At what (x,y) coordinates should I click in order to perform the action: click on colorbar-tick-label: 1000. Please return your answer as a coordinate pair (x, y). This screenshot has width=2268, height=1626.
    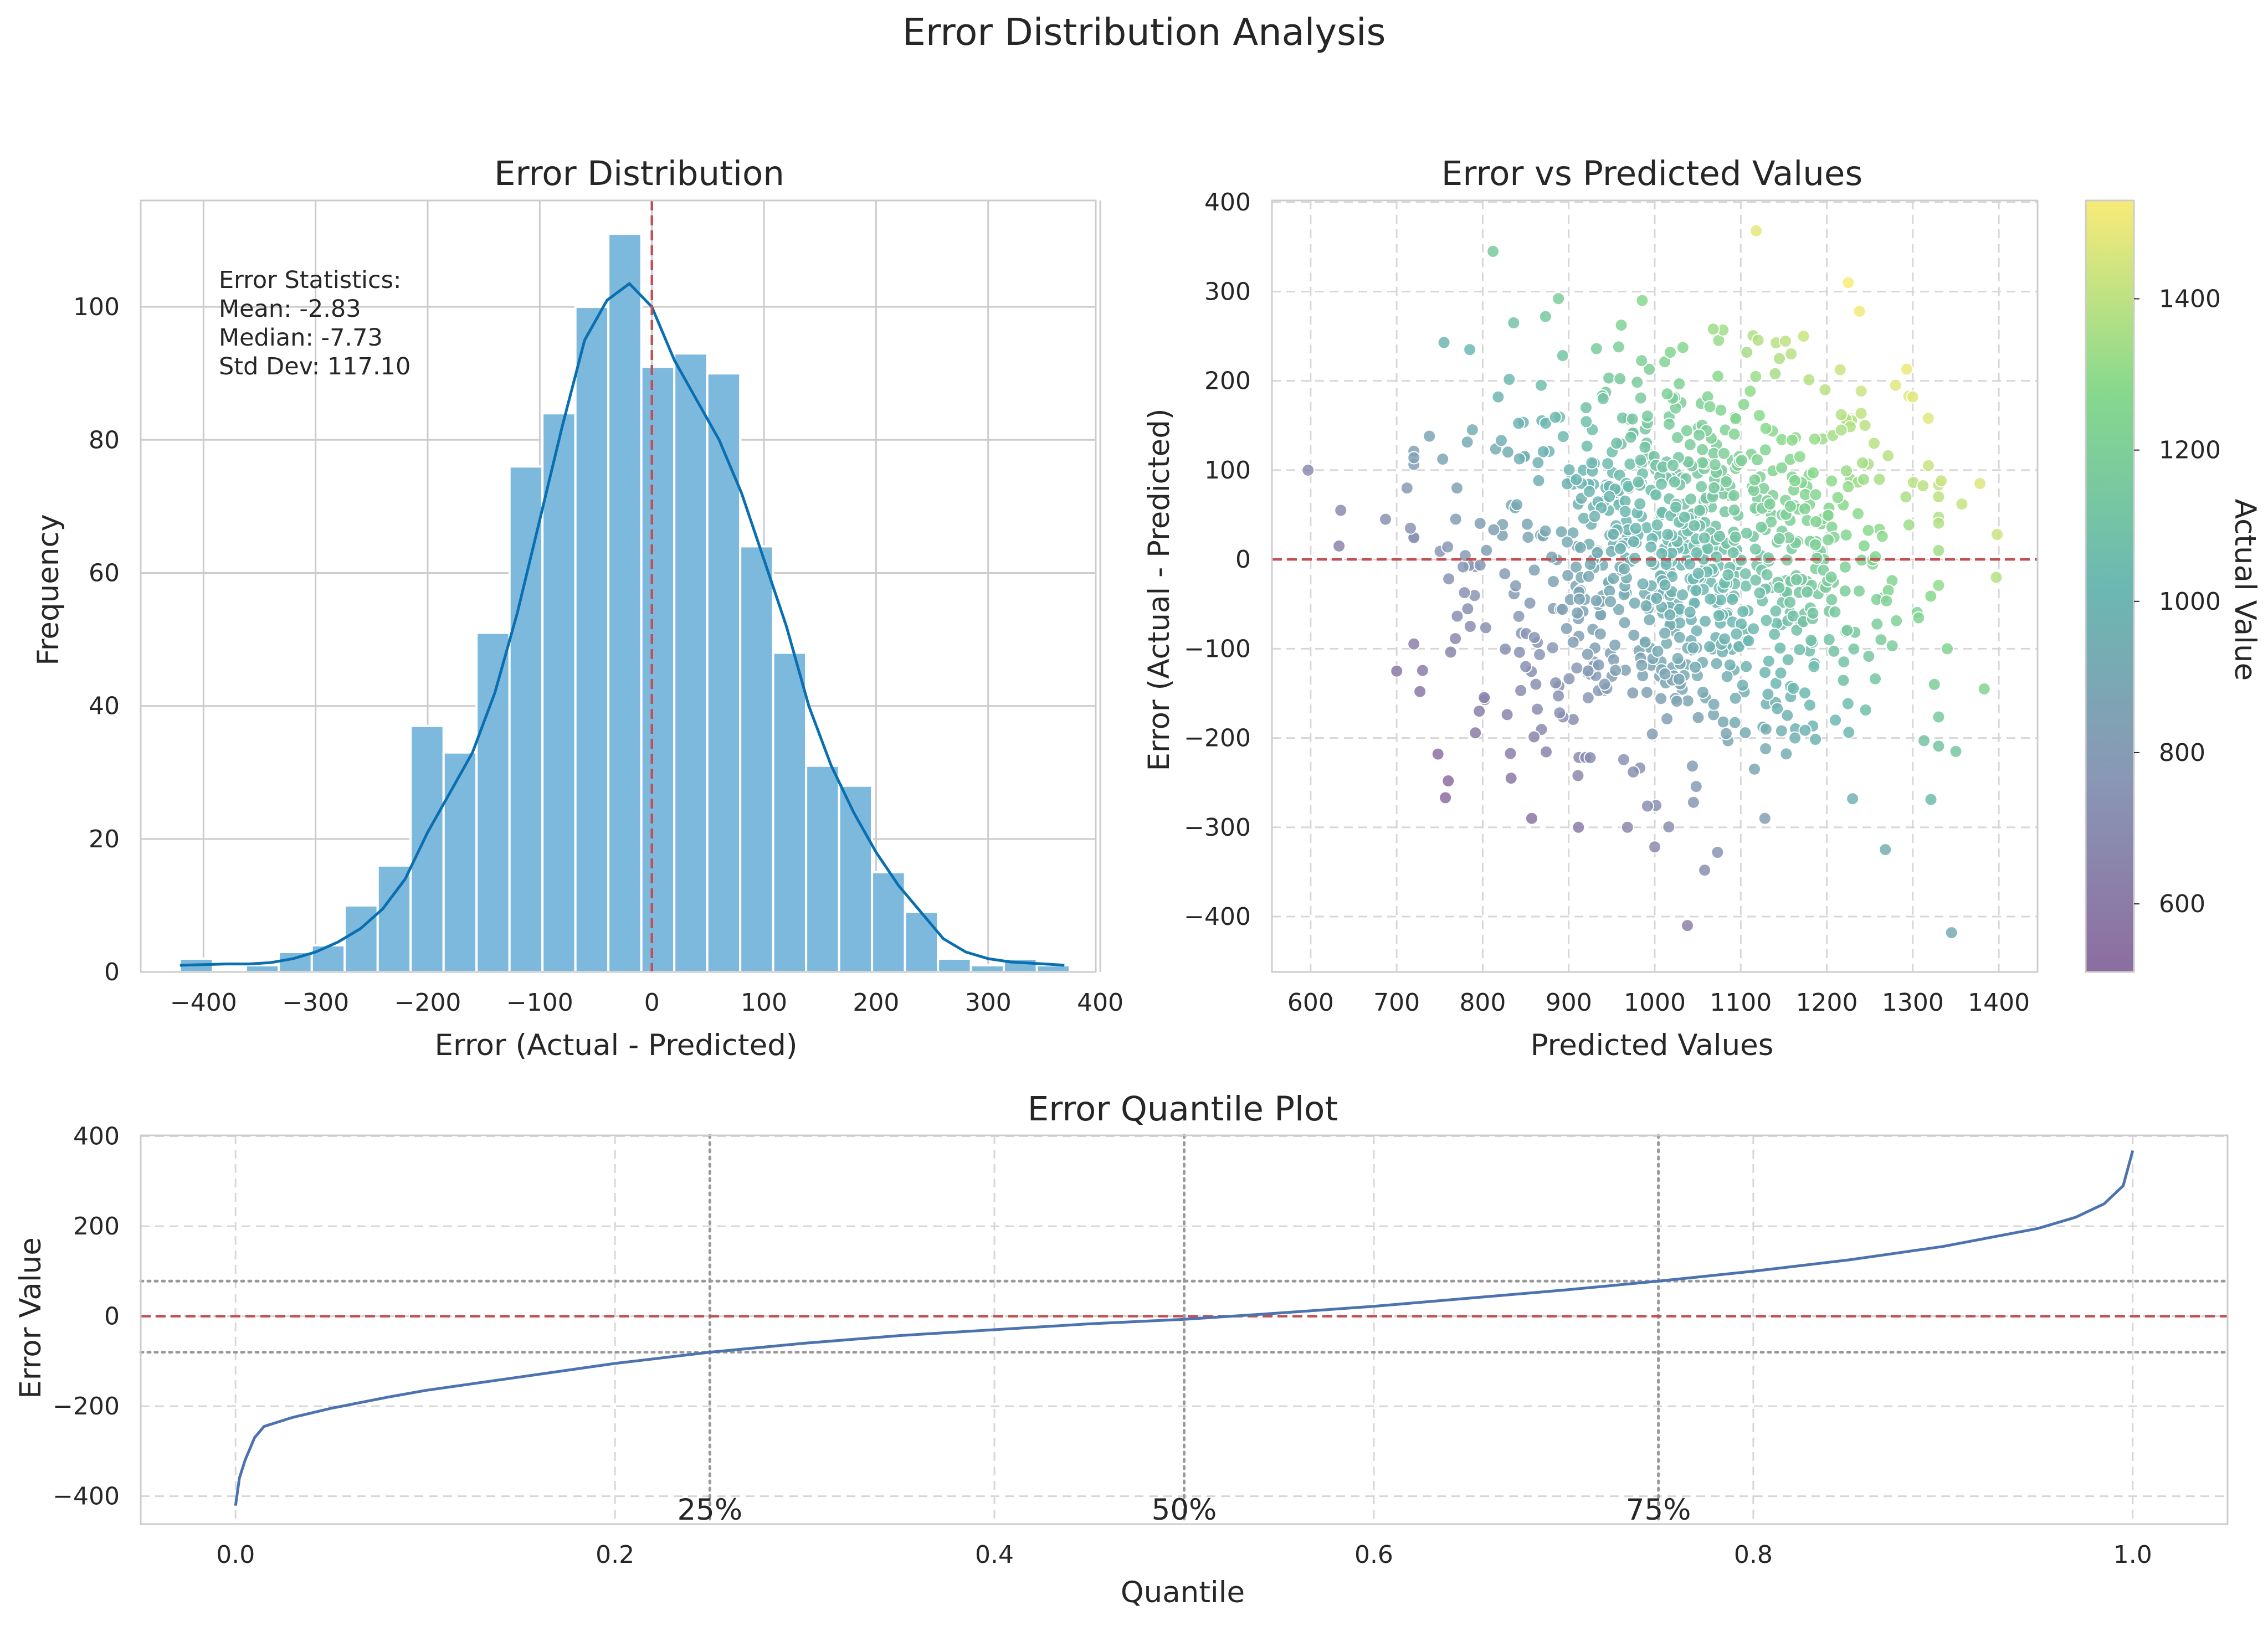
    Looking at the image, I should click on (2190, 602).